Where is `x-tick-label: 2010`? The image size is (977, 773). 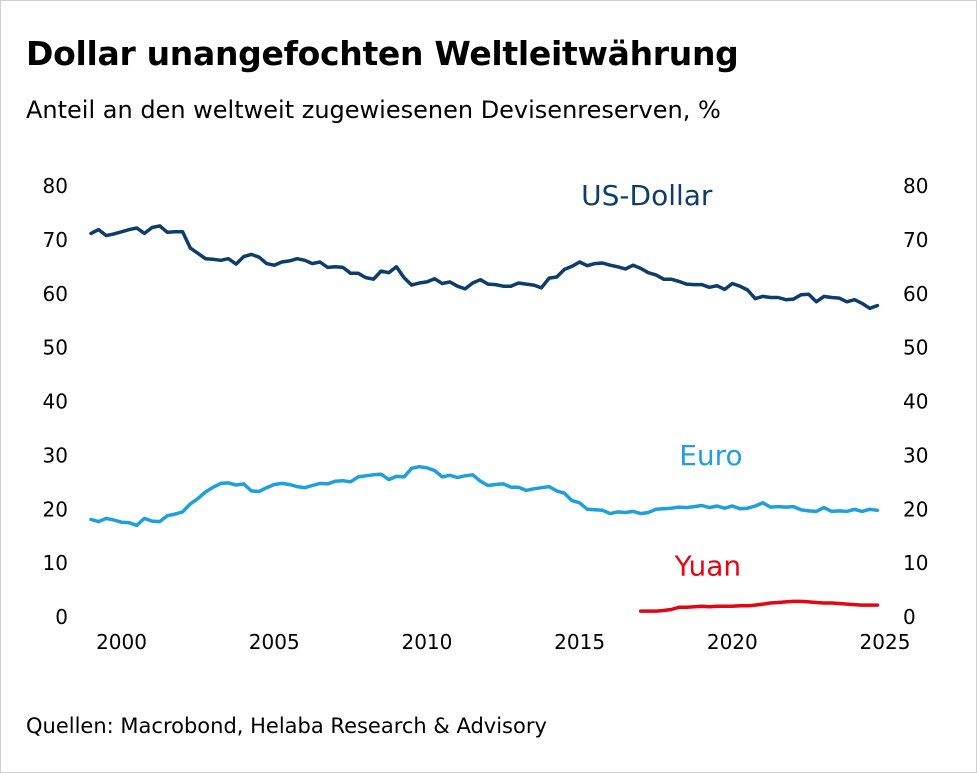 x-tick-label: 2010 is located at coordinates (426, 642).